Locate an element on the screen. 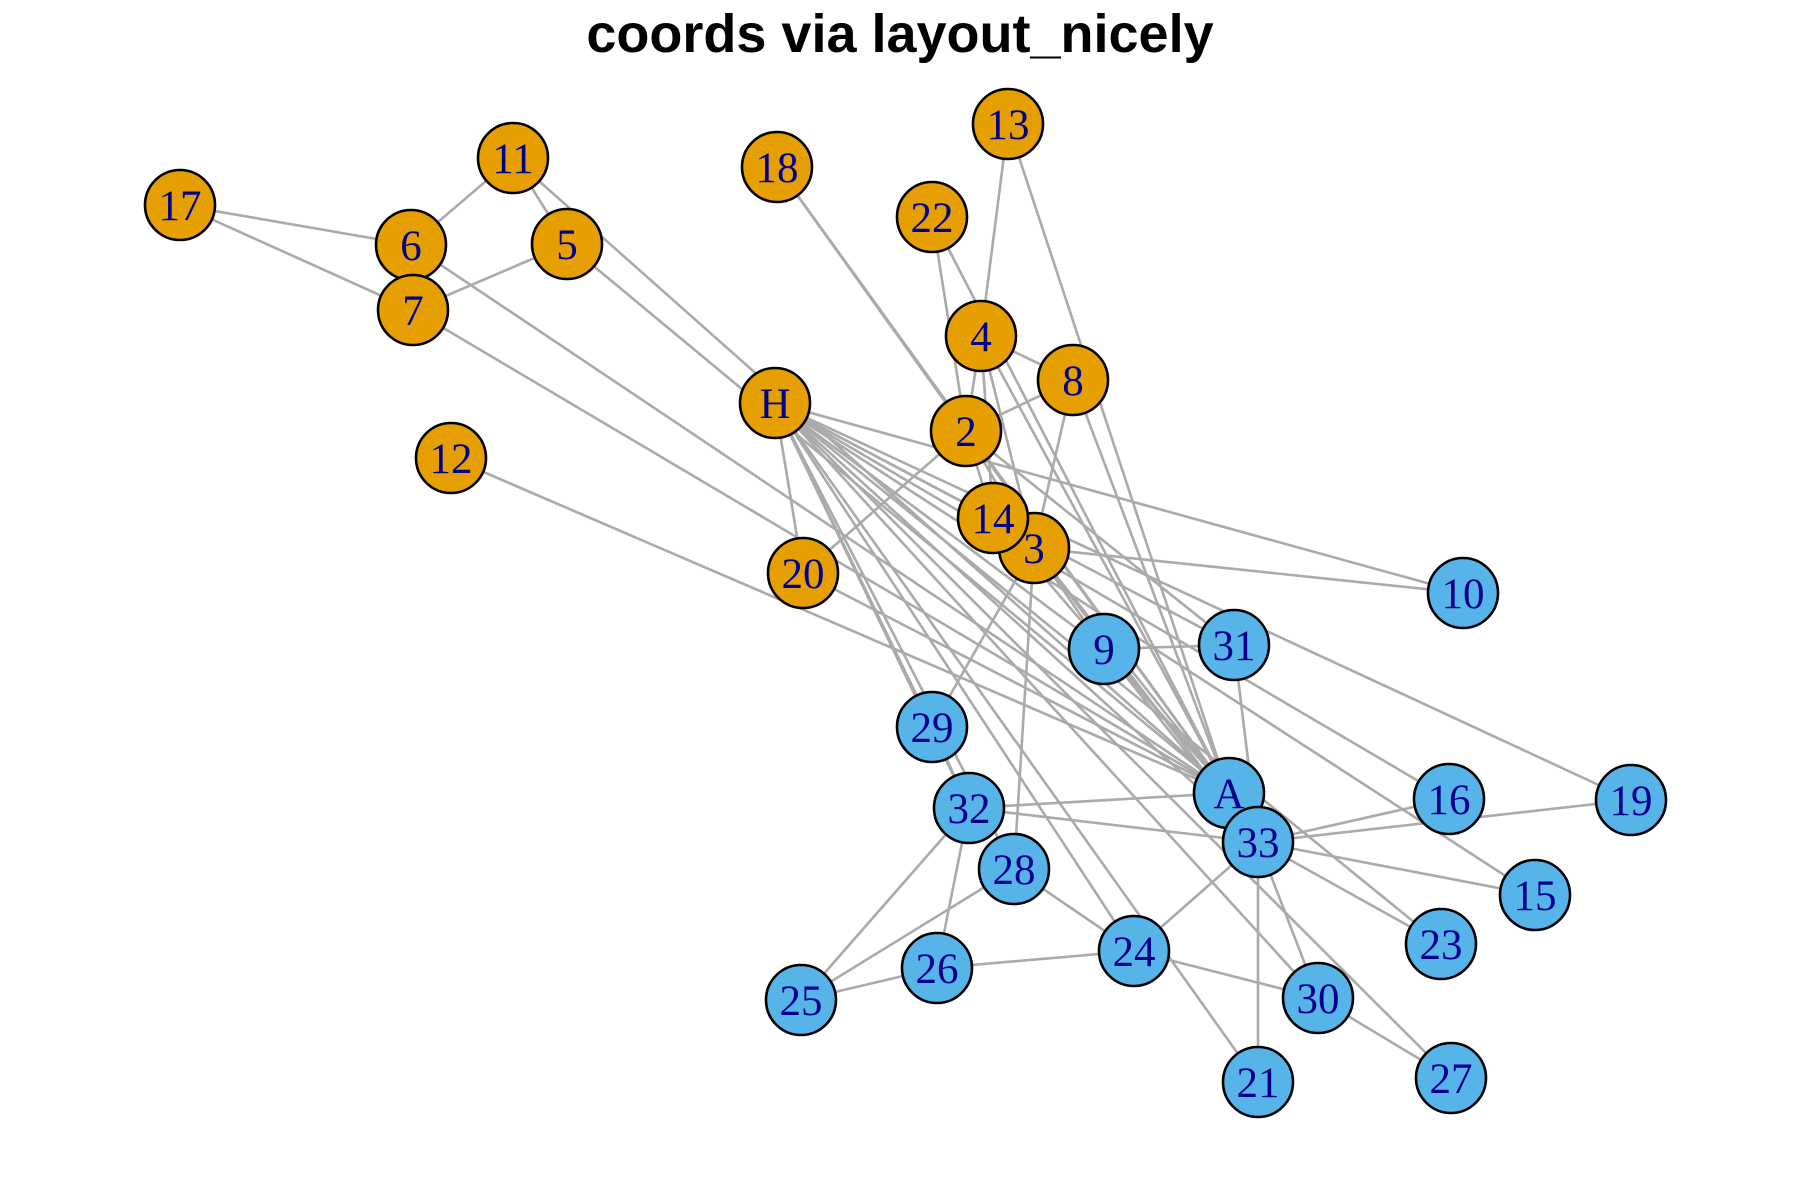  node-label: 17 is located at coordinates (180, 206).